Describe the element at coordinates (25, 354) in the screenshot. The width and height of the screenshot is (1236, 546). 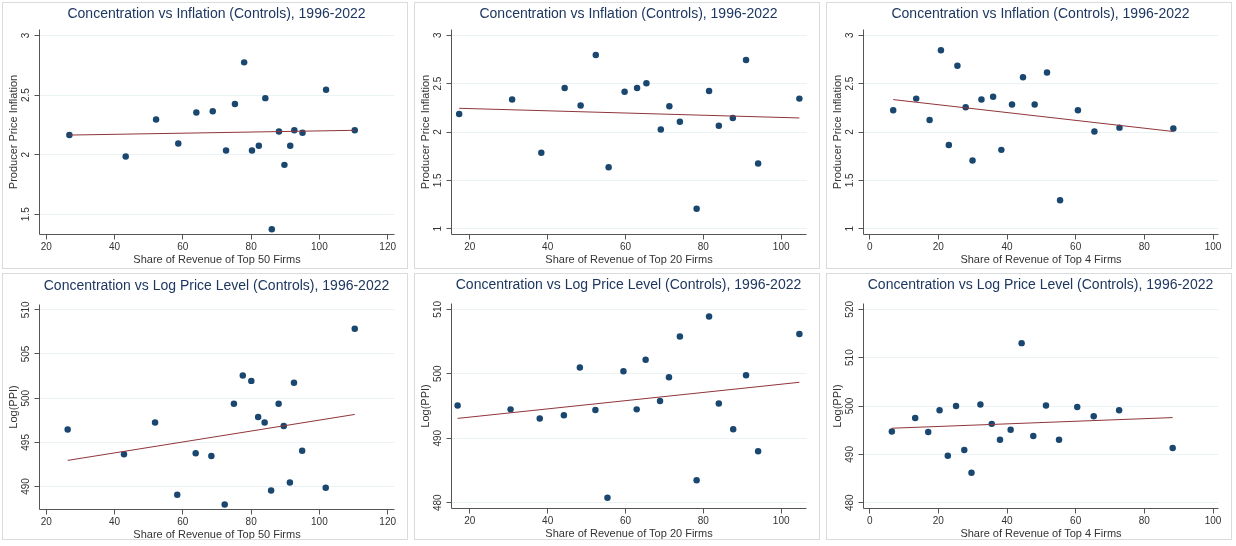
I see `y-tick-label: 505` at that location.